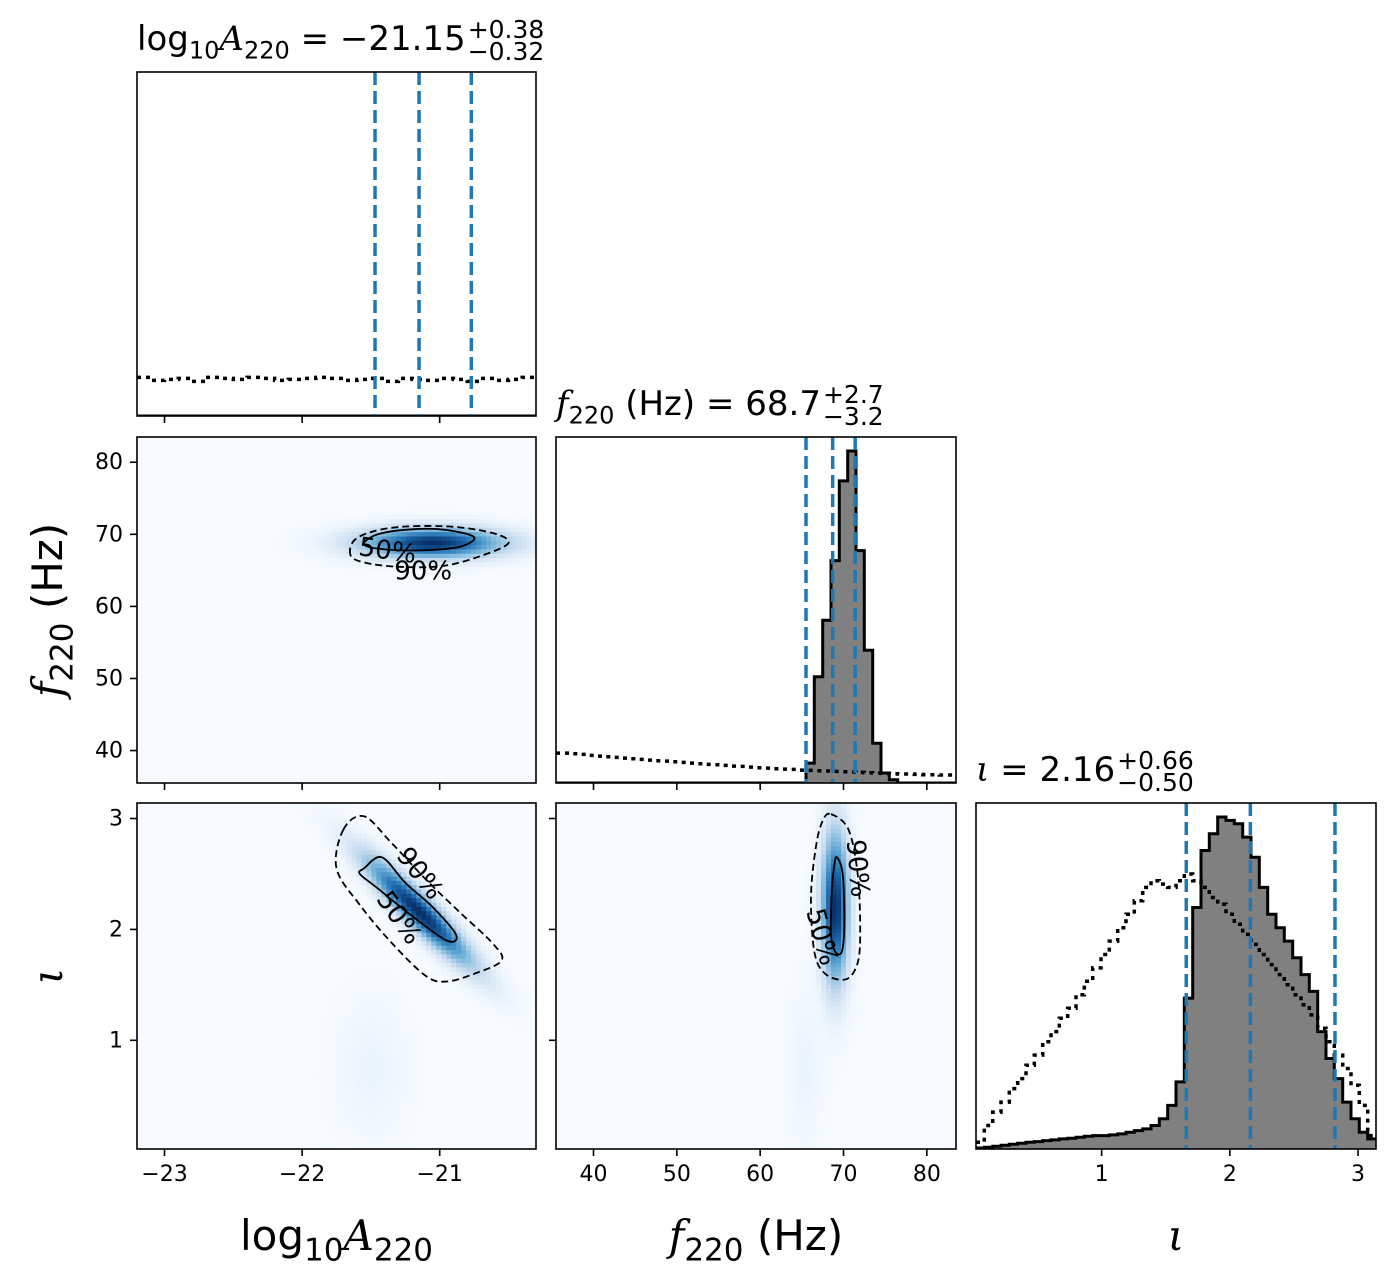  I want to click on panel-title: log10A220 = −21.15, so click(301, 42).